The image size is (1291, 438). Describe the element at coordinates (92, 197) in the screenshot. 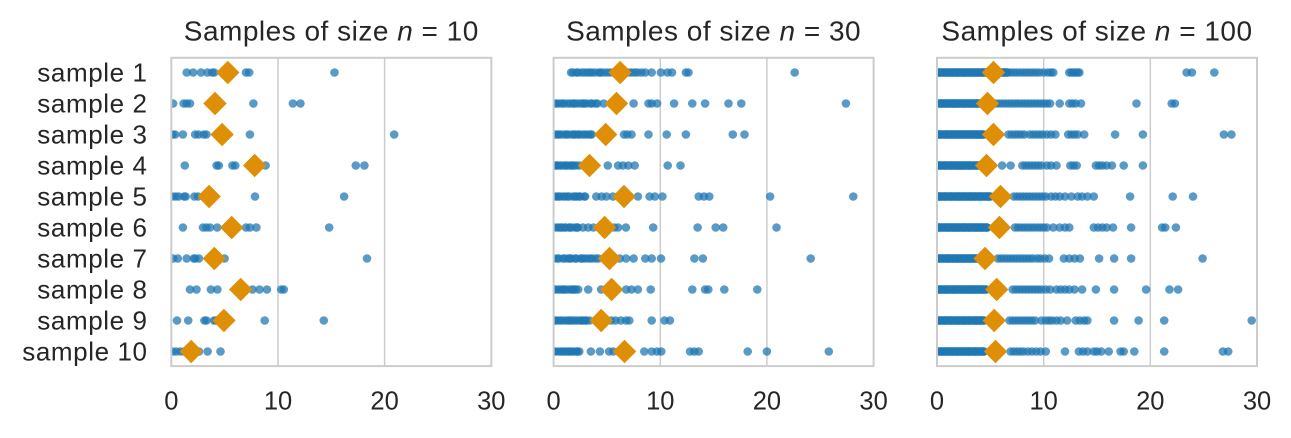

I see `svg-text: sample 5` at that location.